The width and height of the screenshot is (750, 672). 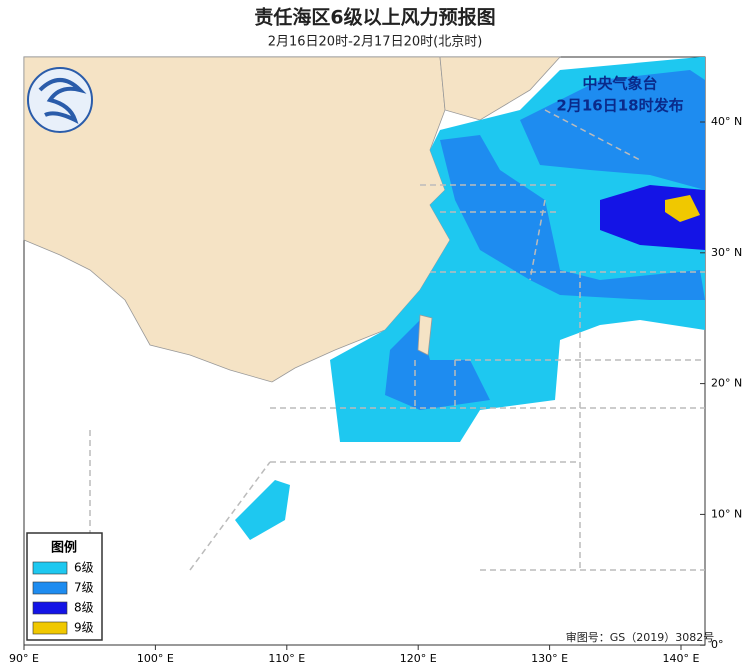 I want to click on lon-label: 140° E, so click(x=681, y=658).